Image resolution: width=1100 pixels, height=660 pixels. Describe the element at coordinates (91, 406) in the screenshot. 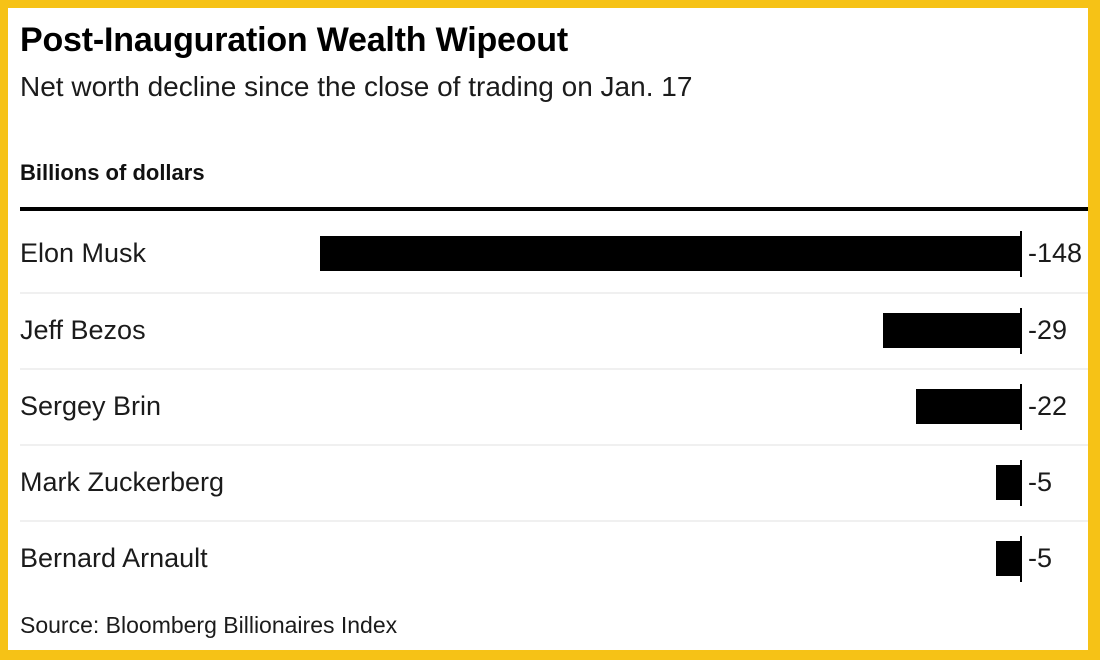

I see `category-label: Sergey Brin` at that location.